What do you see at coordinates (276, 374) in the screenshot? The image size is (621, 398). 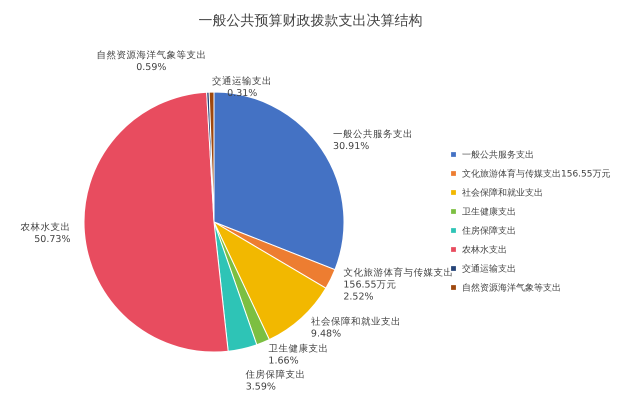 I see `slice-label: 住房保障支出` at bounding box center [276, 374].